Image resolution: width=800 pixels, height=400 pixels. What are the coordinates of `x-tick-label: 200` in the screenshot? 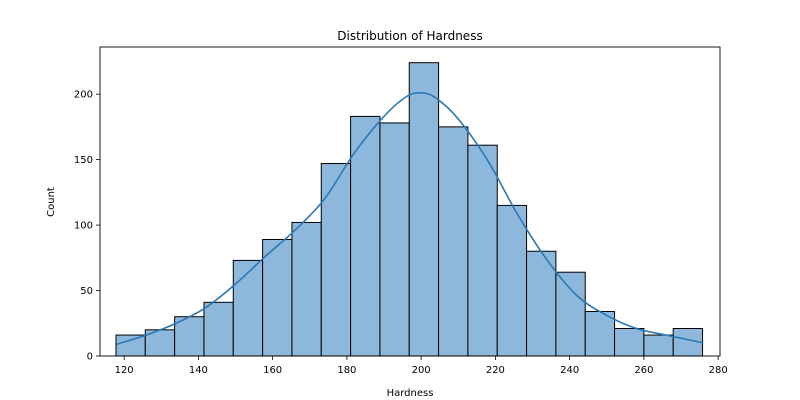 It's located at (421, 370).